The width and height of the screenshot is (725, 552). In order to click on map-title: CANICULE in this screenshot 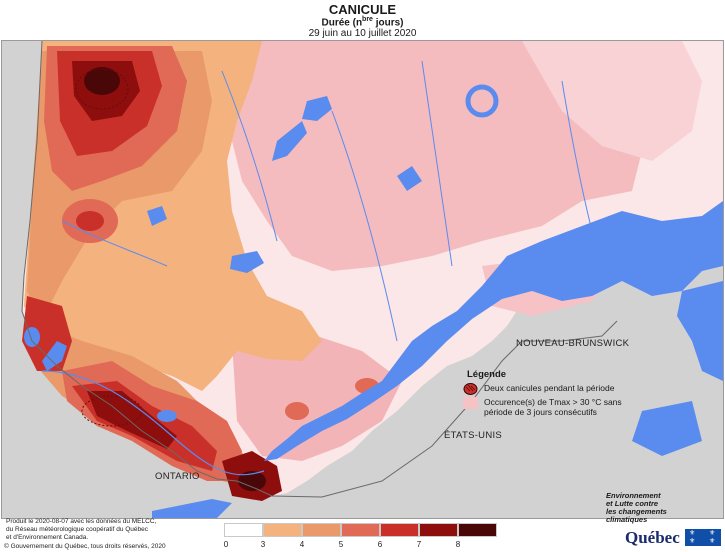, I will do `click(362, 9)`.